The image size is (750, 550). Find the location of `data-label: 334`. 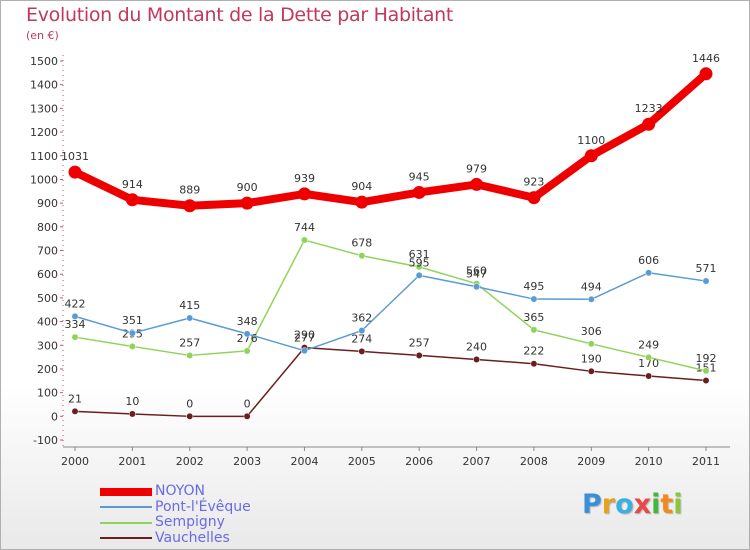

data-label: 334 is located at coordinates (75, 324).